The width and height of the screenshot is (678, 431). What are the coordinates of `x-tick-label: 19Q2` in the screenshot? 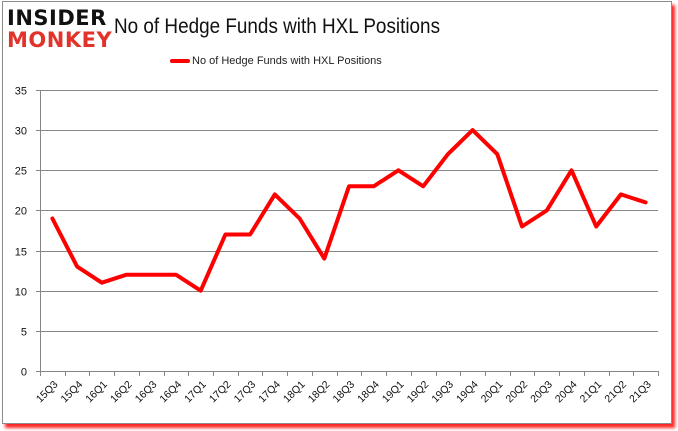 It's located at (418, 392).